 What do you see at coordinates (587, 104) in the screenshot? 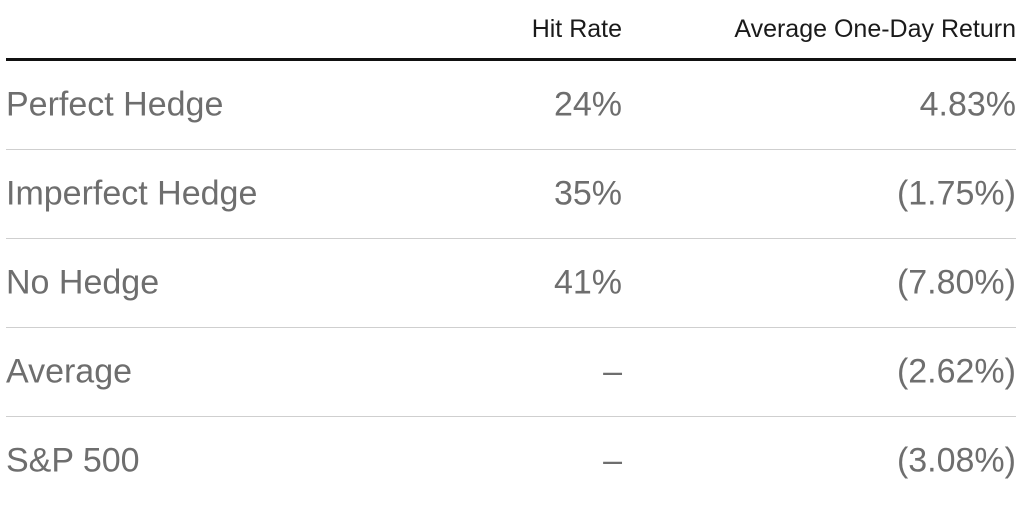
I see `hit-rate-value: 24%` at bounding box center [587, 104].